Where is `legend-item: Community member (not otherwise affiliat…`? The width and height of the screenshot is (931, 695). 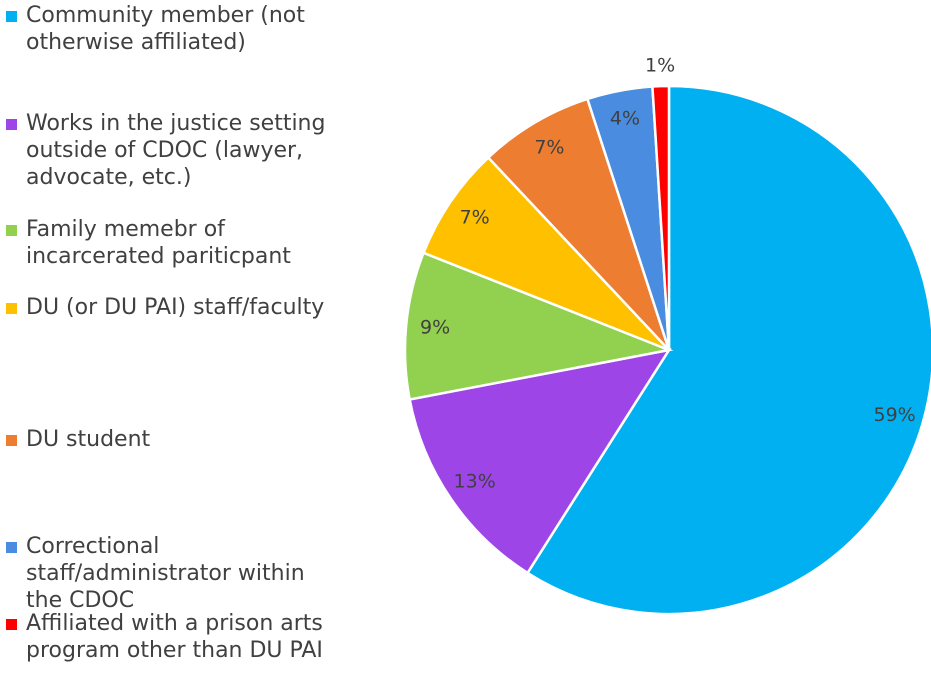 legend-item: Community member (not otherwise affiliat… is located at coordinates (166, 29).